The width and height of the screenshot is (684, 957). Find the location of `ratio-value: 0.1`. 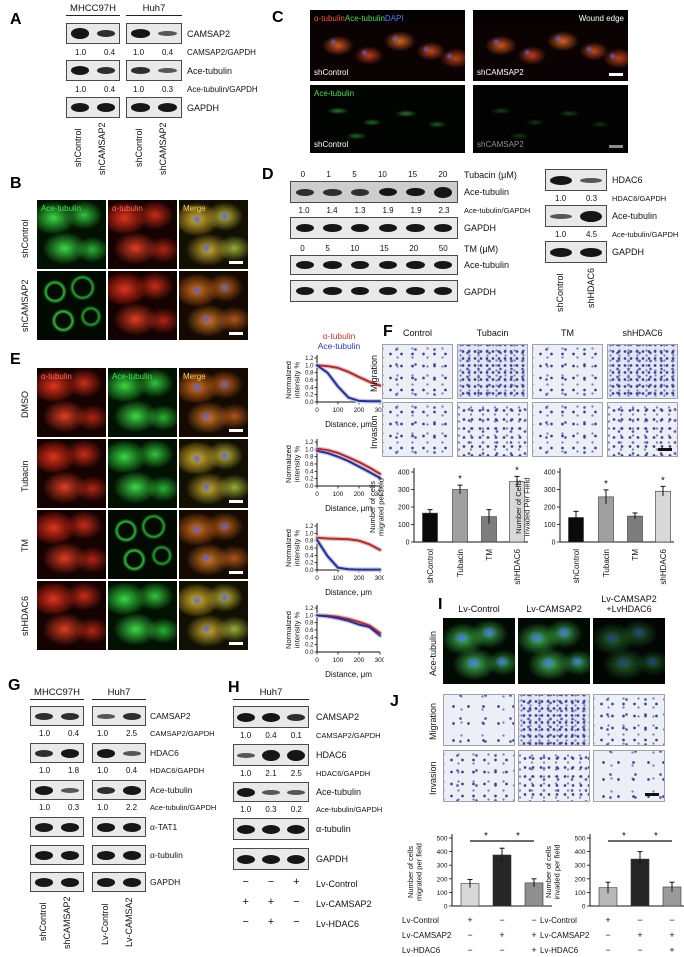

ratio-value: 0.1 is located at coordinates (296, 735).